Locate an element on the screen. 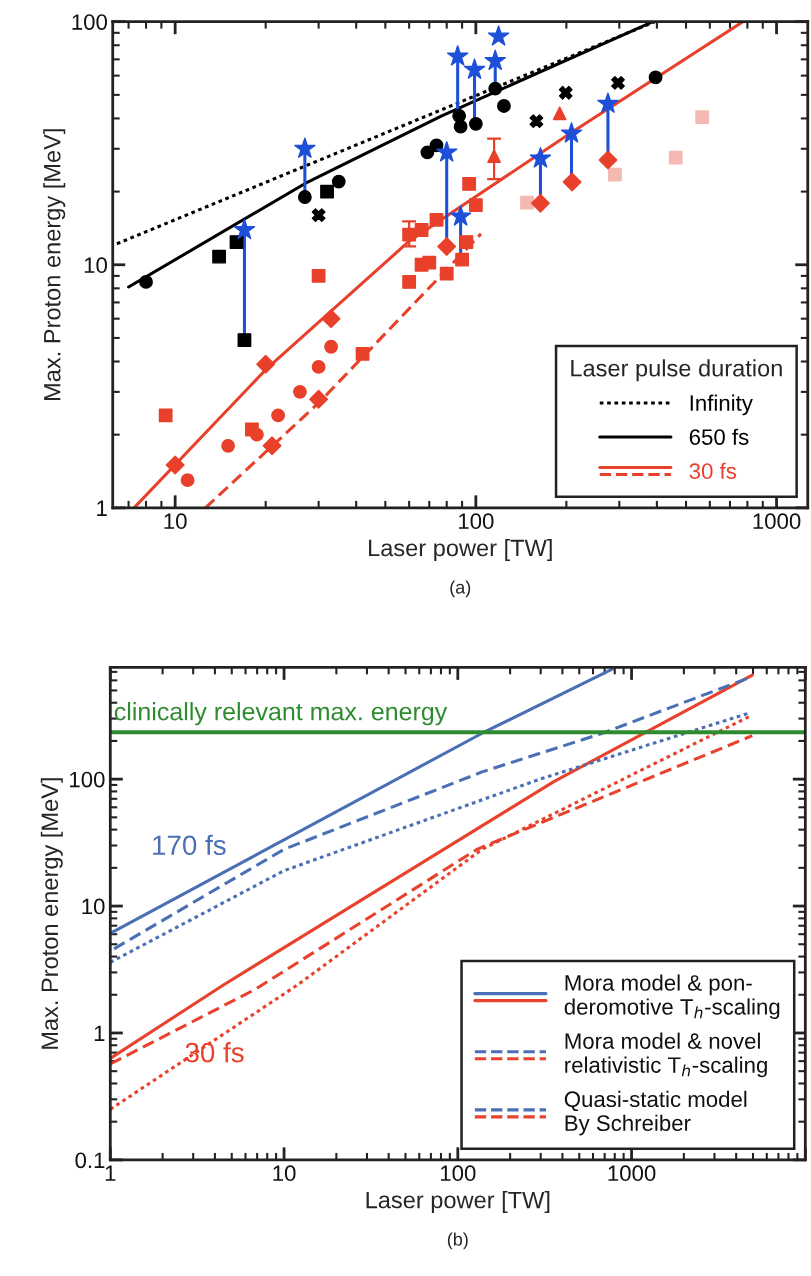 The height and width of the screenshot is (1276, 811). legend-label: 650 fs is located at coordinates (719, 436).